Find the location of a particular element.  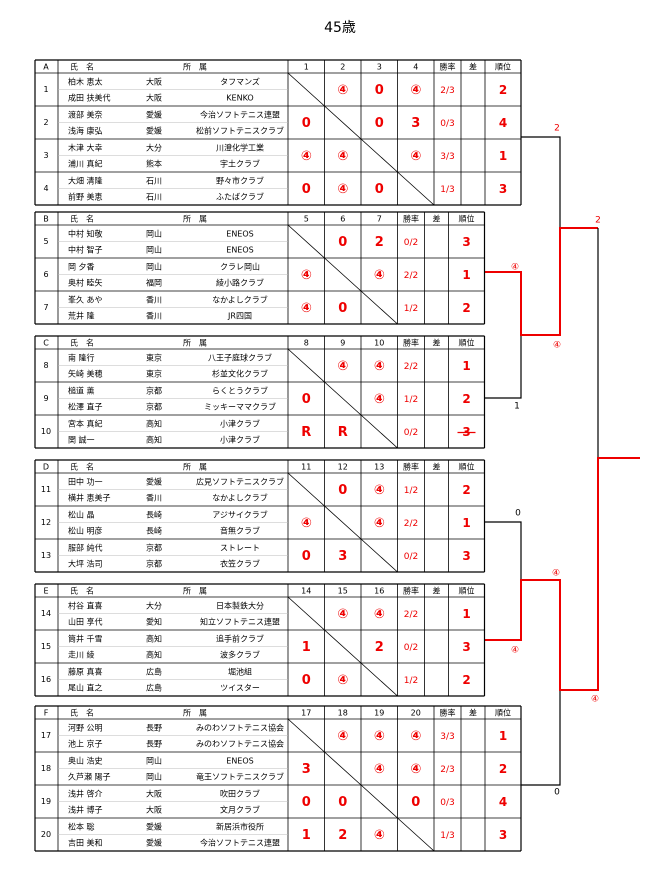

team-no: 18 is located at coordinates (46, 768).